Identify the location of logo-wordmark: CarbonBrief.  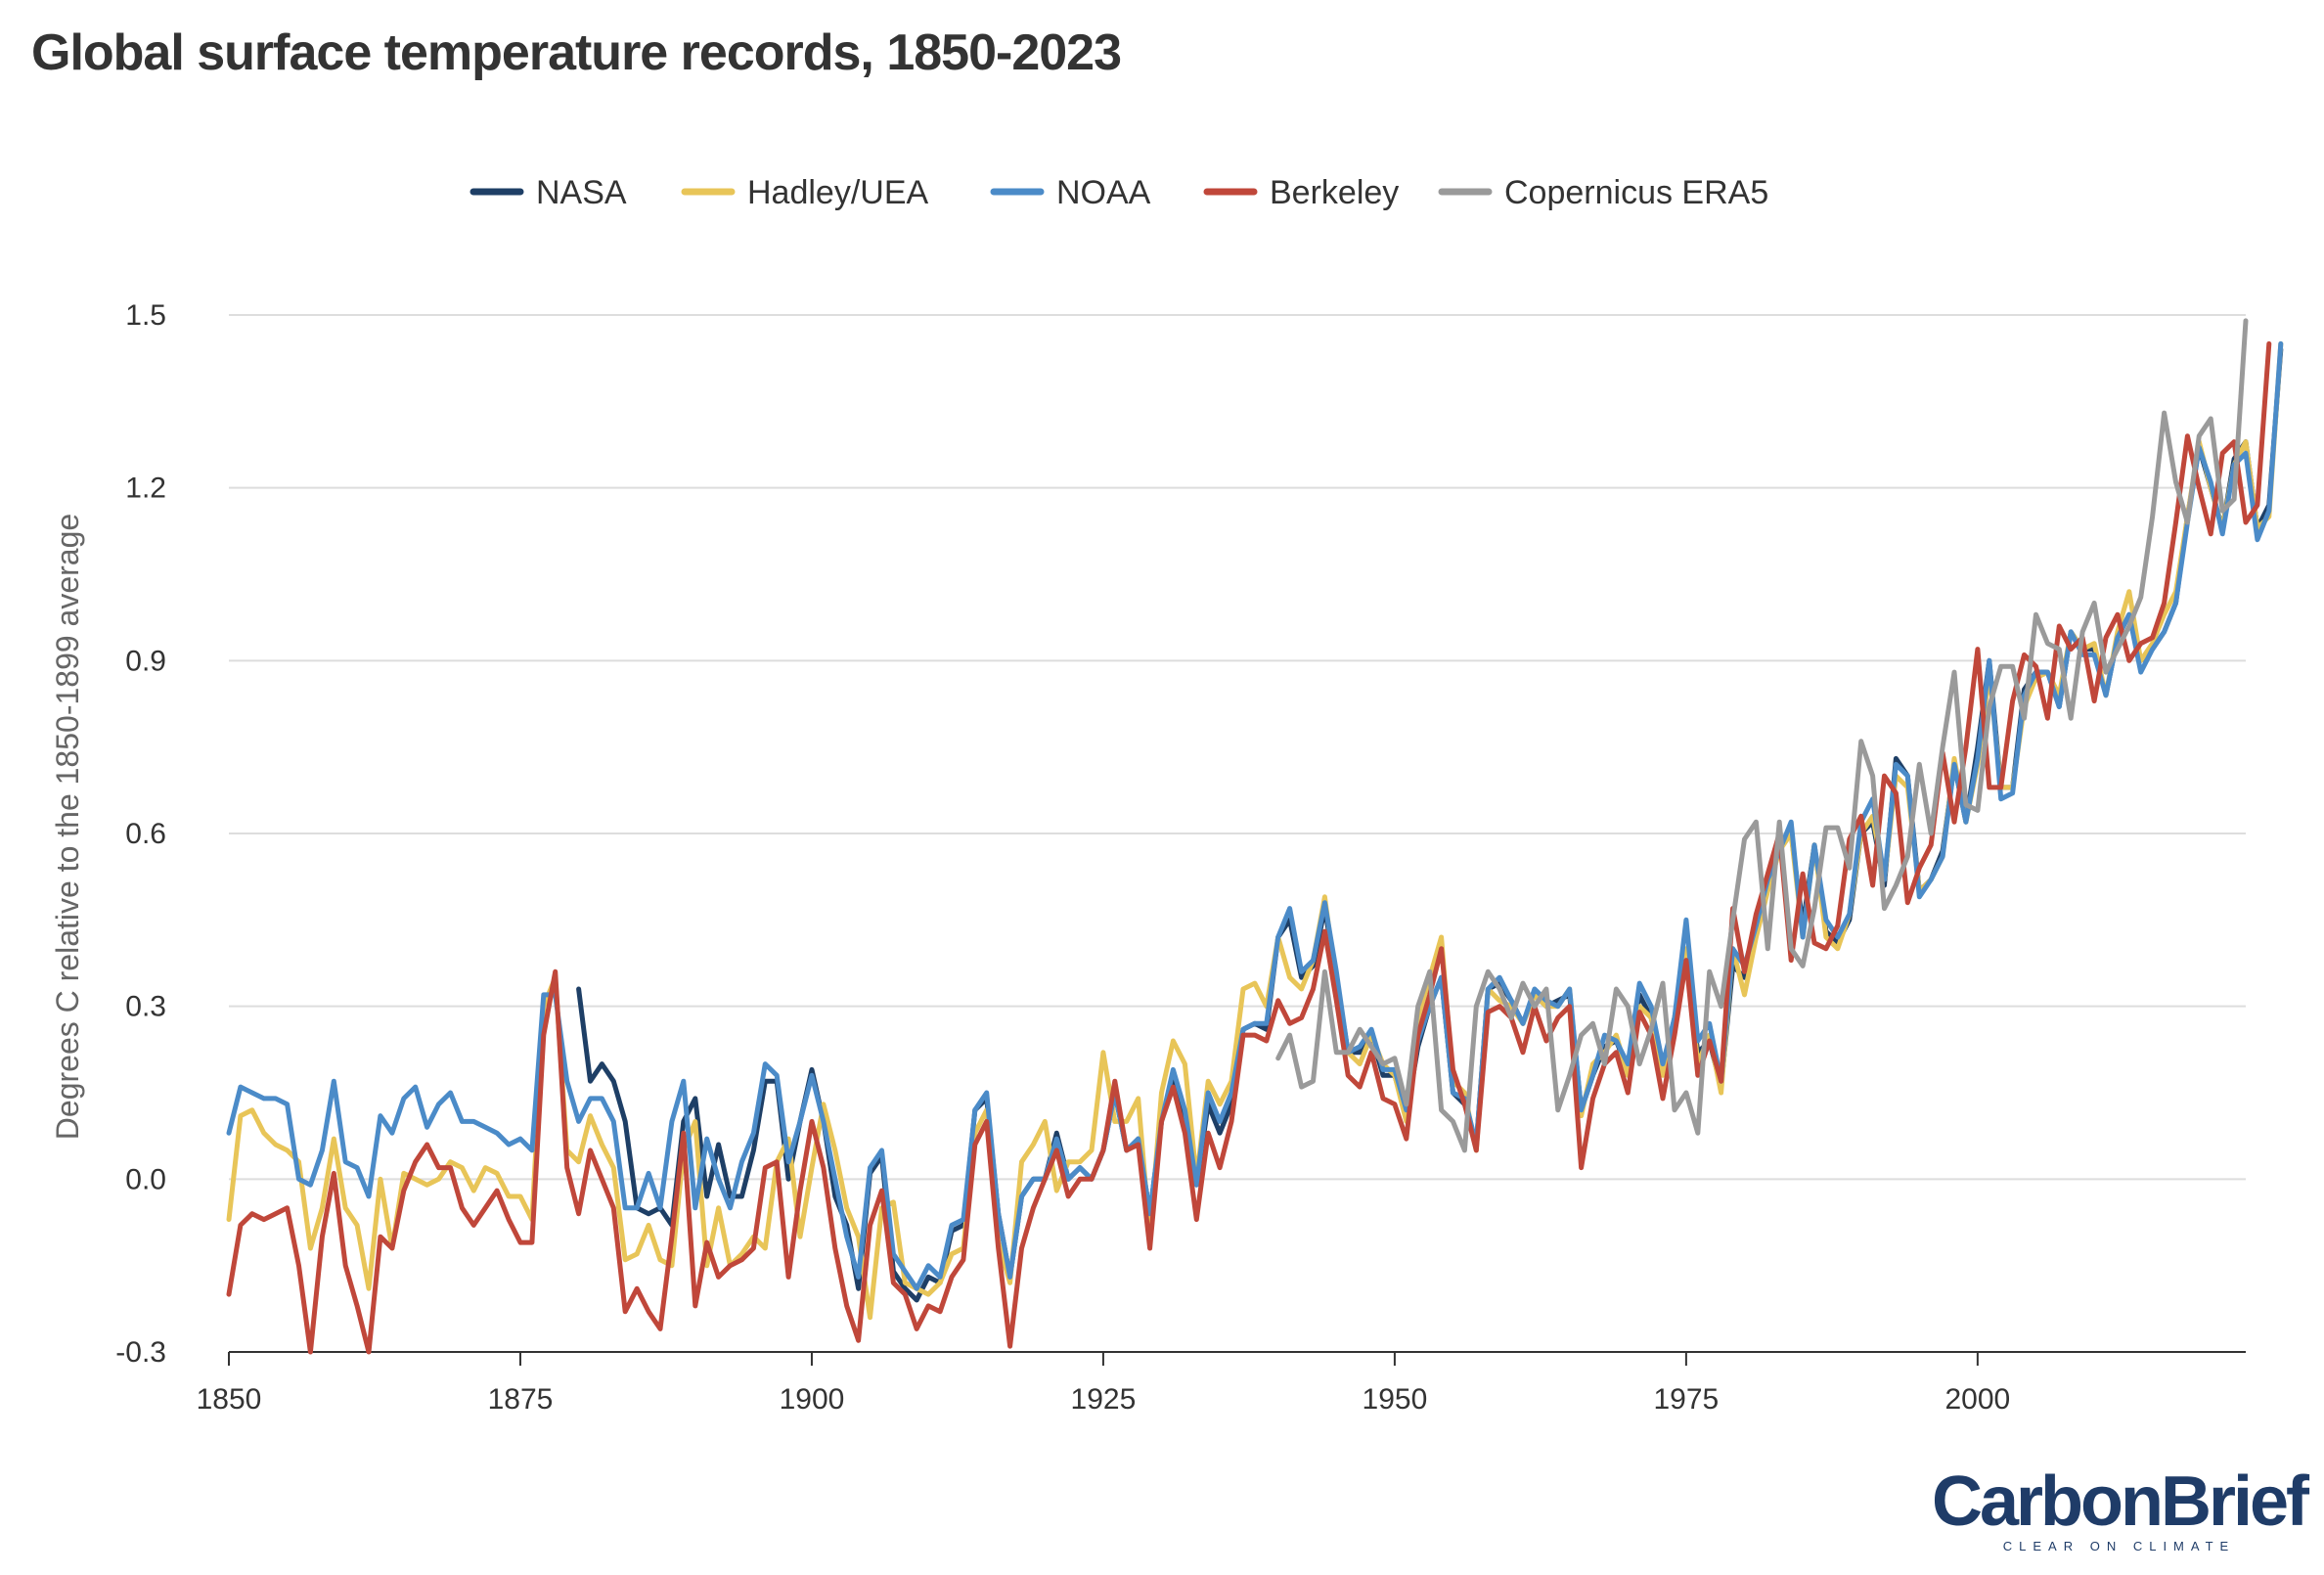
(2120, 1501).